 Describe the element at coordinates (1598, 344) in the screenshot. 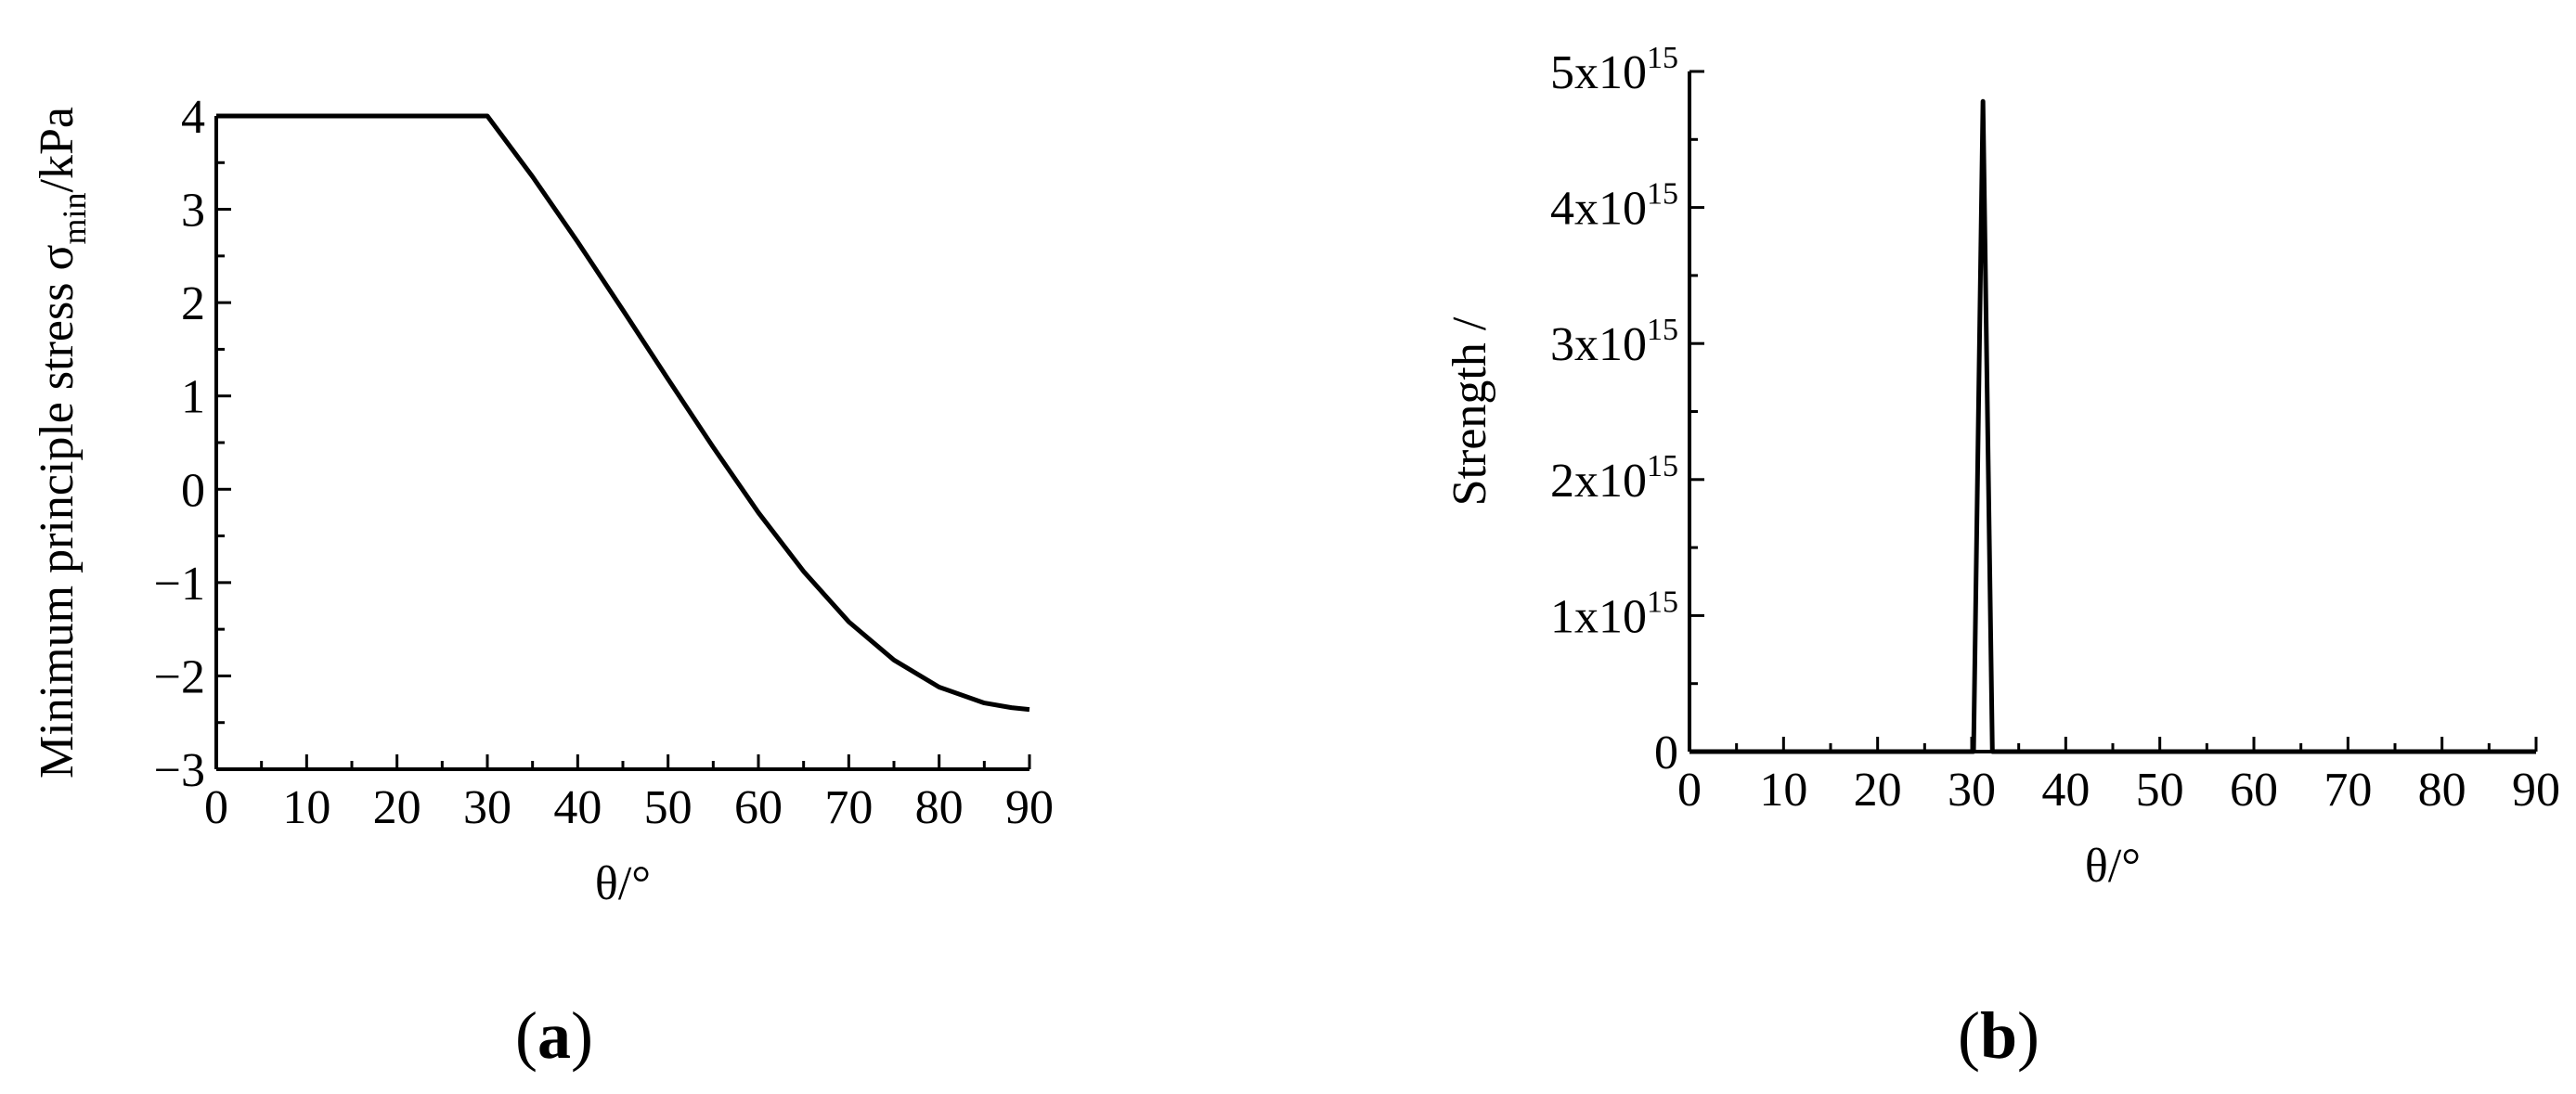

I see `y-tick-mantissa: 3x10` at that location.